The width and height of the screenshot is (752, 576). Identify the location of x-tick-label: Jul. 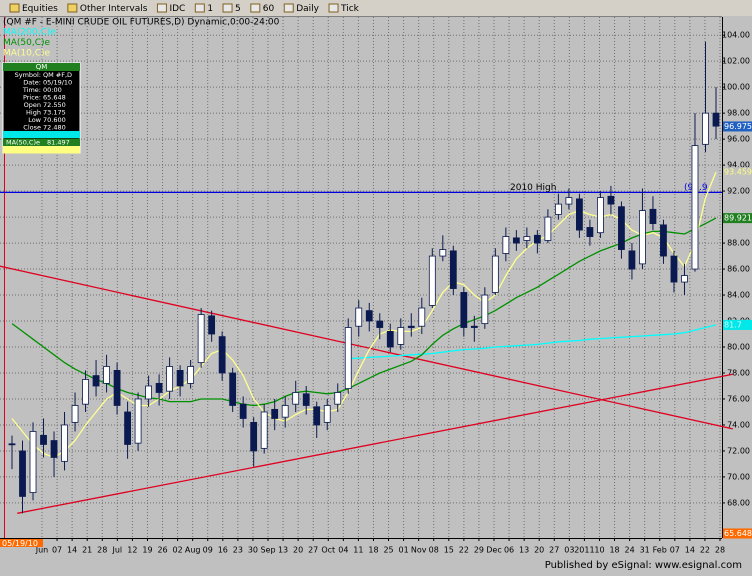
(117, 550).